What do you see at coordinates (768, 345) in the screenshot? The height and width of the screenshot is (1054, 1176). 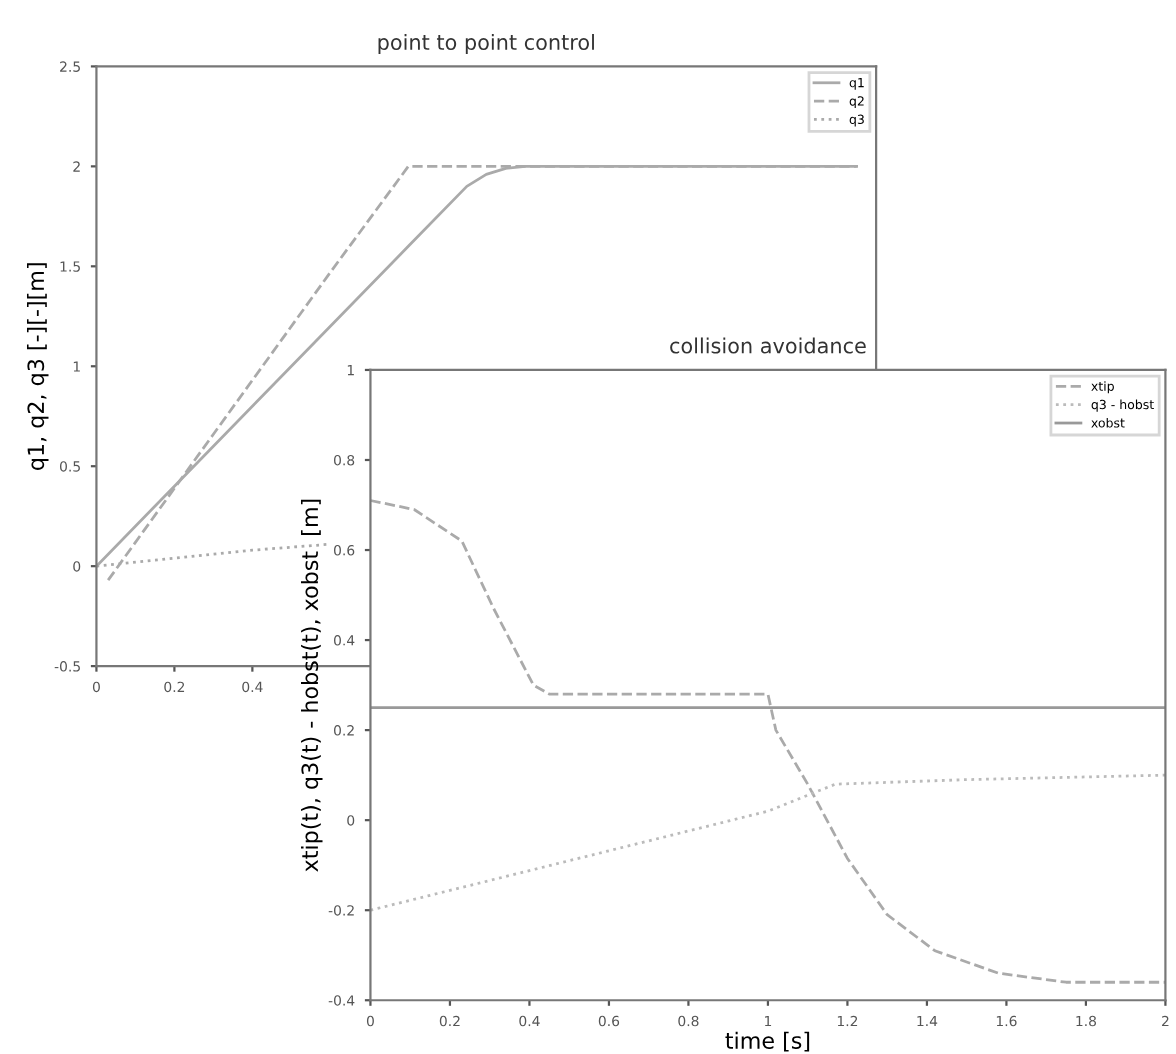 I see `chart-title: collision avoidance` at bounding box center [768, 345].